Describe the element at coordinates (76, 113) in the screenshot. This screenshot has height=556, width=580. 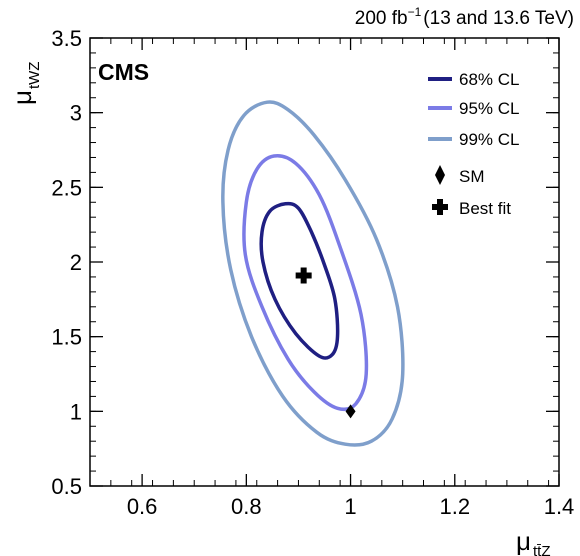
I see `y-tick-label: 3` at that location.